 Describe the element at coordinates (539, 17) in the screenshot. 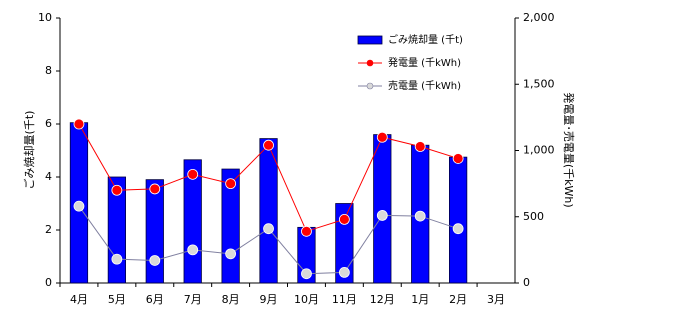

I see `y2-tick-label: 2,000` at that location.